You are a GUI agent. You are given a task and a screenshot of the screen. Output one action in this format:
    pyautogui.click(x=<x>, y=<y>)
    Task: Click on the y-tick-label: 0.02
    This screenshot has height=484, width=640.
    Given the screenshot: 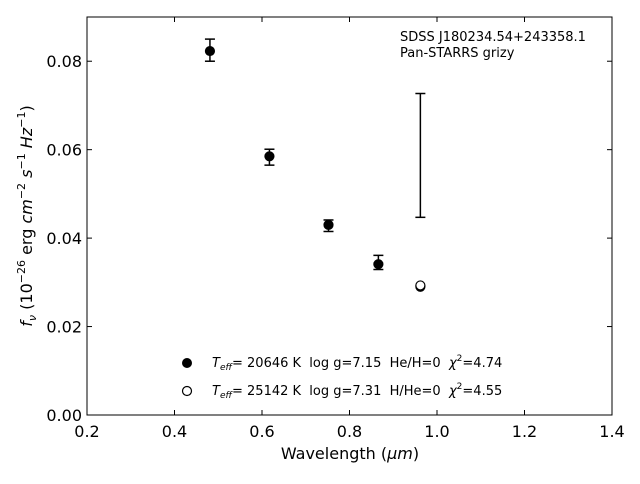 What is the action you would take?
    pyautogui.click(x=64, y=327)
    